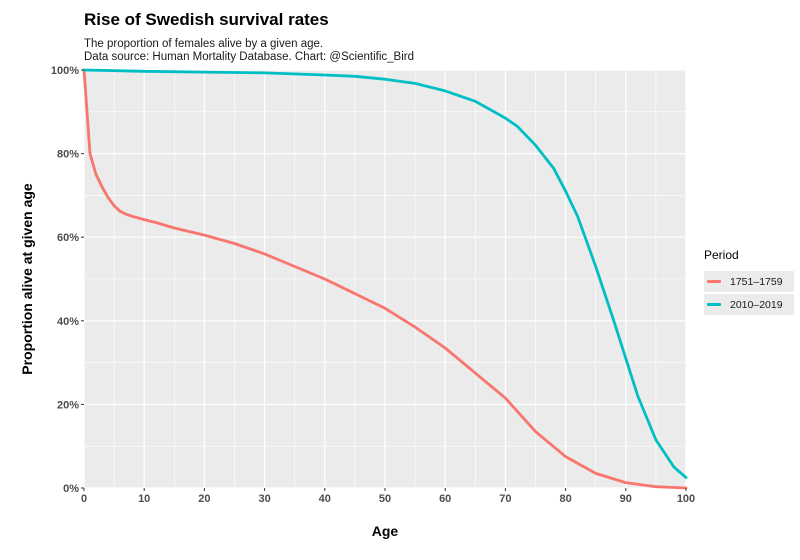 The image size is (800, 560). I want to click on legend: Period 1751–1759 2010–2019, so click(750, 282).